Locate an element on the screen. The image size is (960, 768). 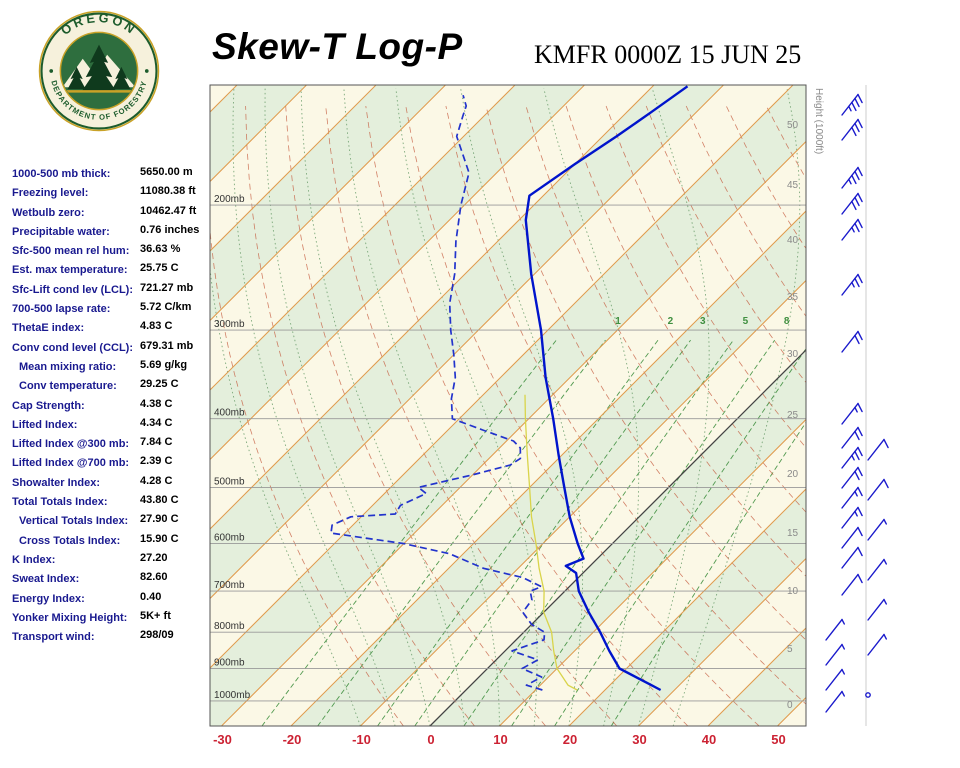
wind-barbs is located at coordinates (857, 403).